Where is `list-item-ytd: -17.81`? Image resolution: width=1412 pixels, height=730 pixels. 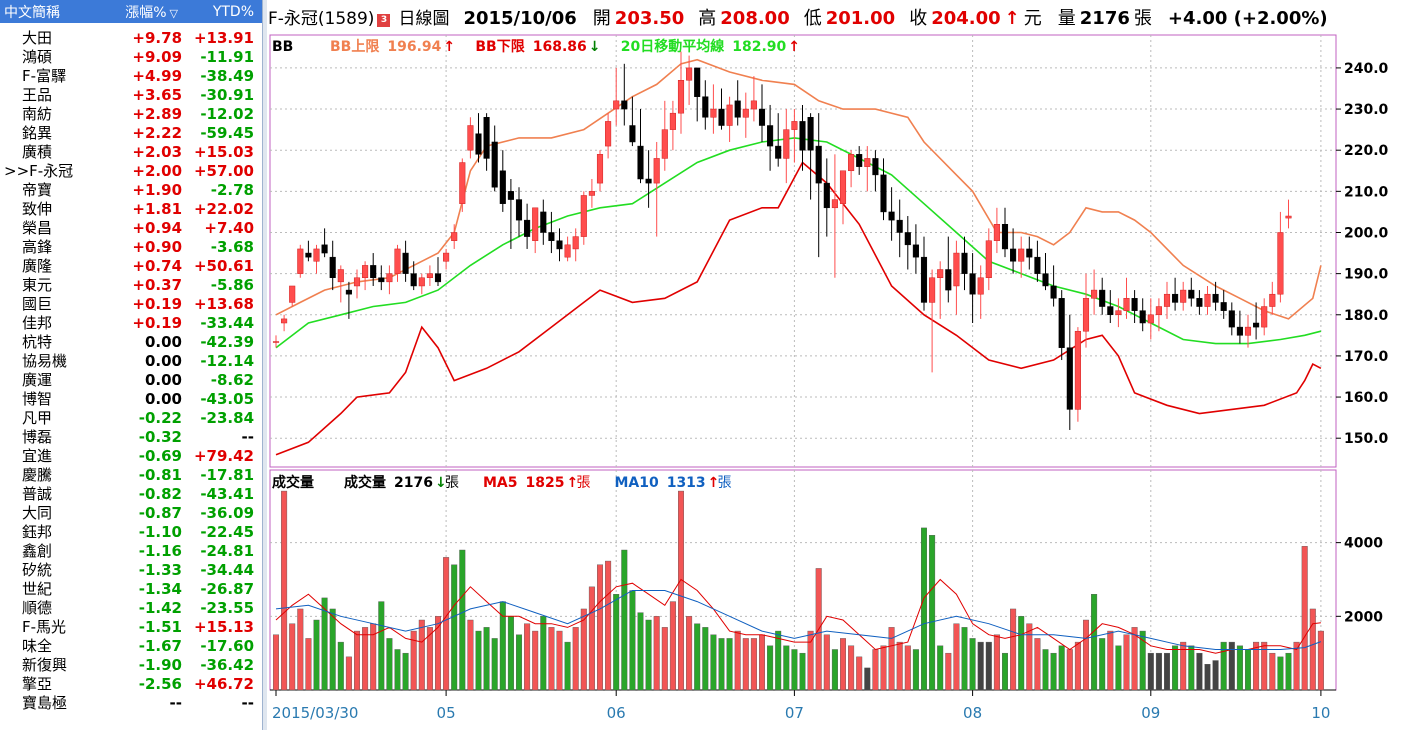 list-item-ytd: -17.81 is located at coordinates (227, 474).